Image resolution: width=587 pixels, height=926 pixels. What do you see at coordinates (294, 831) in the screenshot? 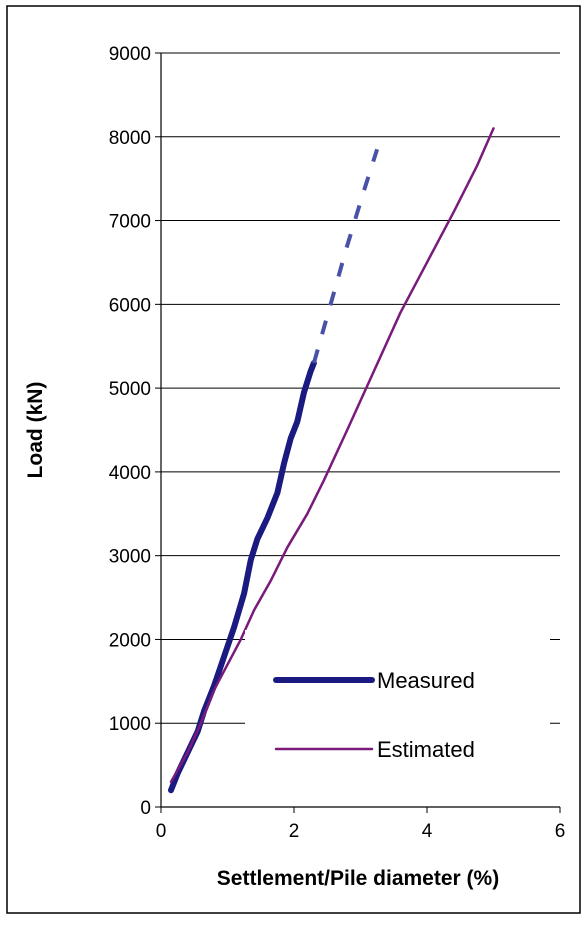
I see `x-tick-label: 2` at bounding box center [294, 831].